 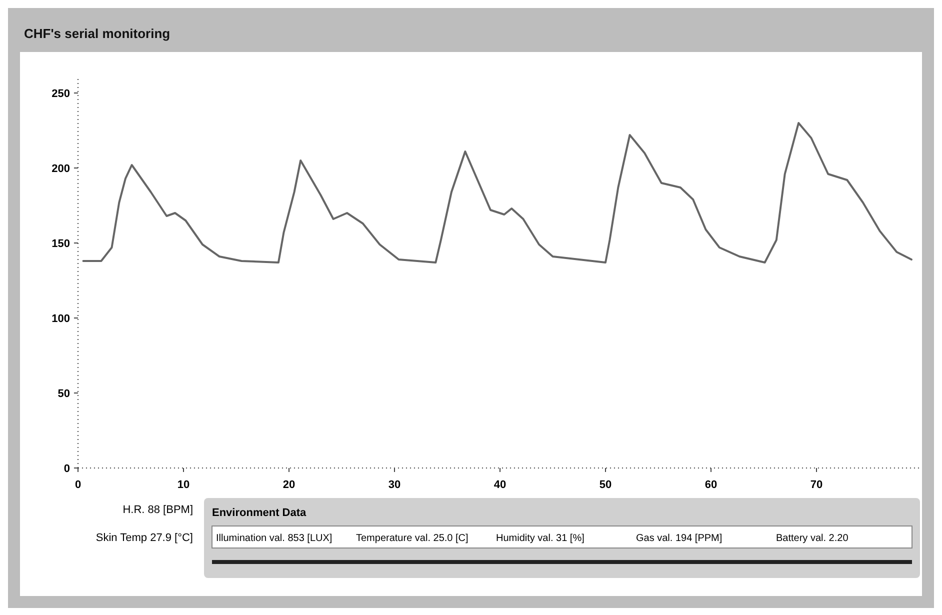 What do you see at coordinates (67, 468) in the screenshot?
I see `y-tick-label: 0` at bounding box center [67, 468].